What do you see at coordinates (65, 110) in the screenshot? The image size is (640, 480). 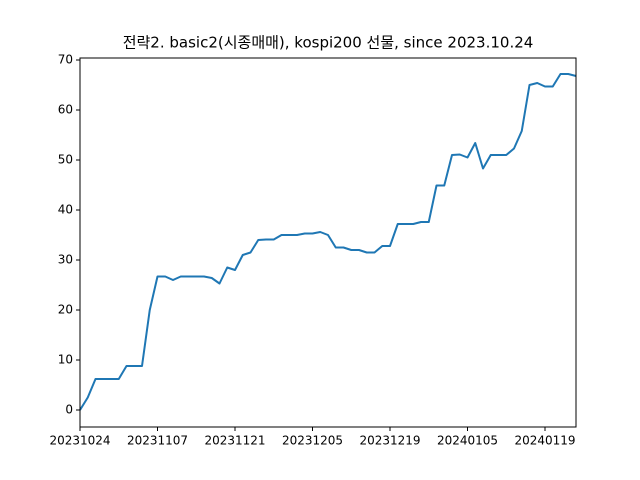 I see `y-tick-label: 60` at bounding box center [65, 110].